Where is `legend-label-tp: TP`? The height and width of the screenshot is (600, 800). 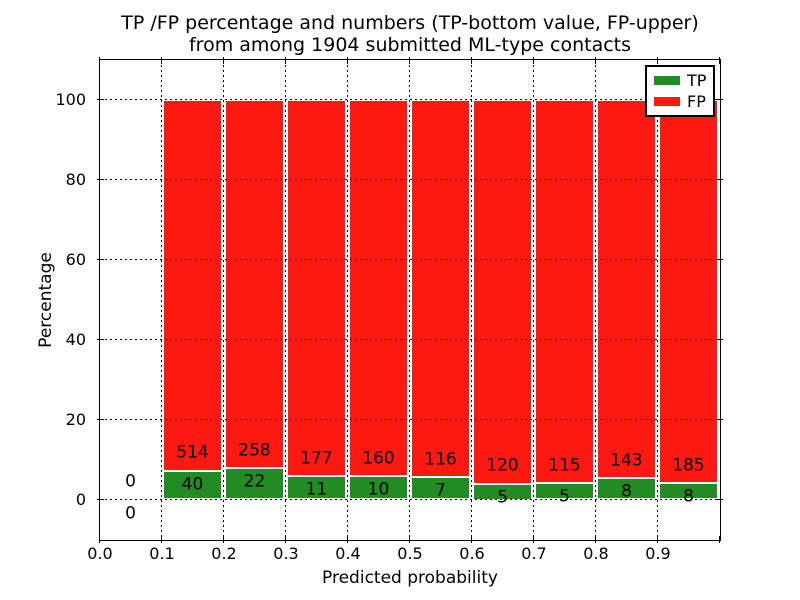 legend-label-tp: TP is located at coordinates (697, 80).